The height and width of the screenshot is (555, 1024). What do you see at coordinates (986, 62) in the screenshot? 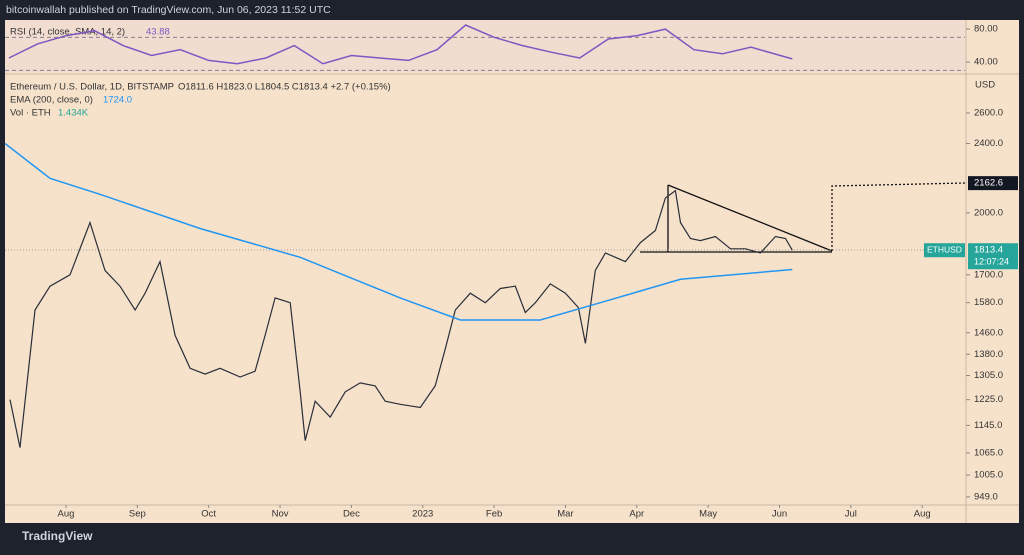
I see `y-tick-label: 40.00` at bounding box center [986, 62].